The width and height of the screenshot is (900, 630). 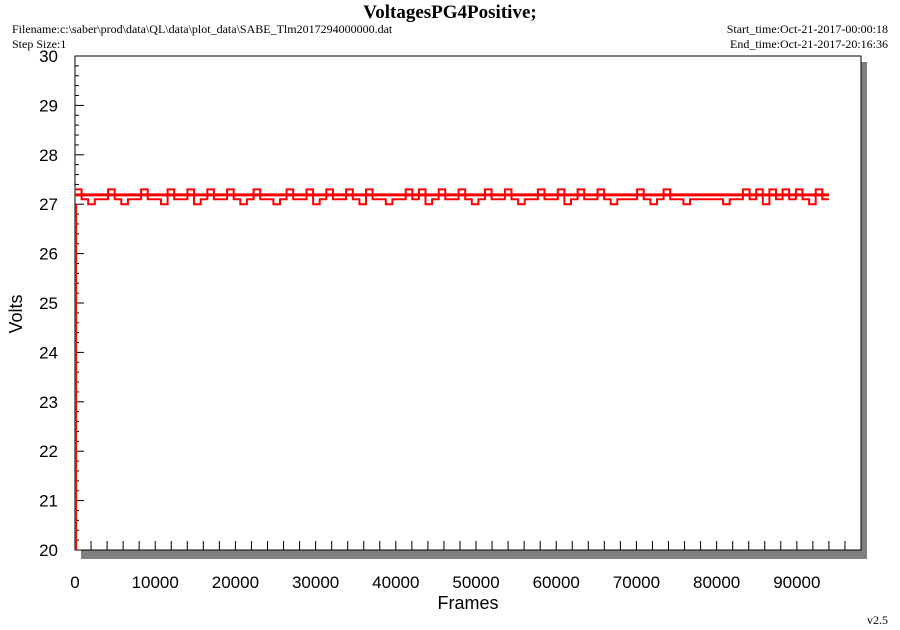 What do you see at coordinates (48, 56) in the screenshot?
I see `y-tick-label: 30` at bounding box center [48, 56].